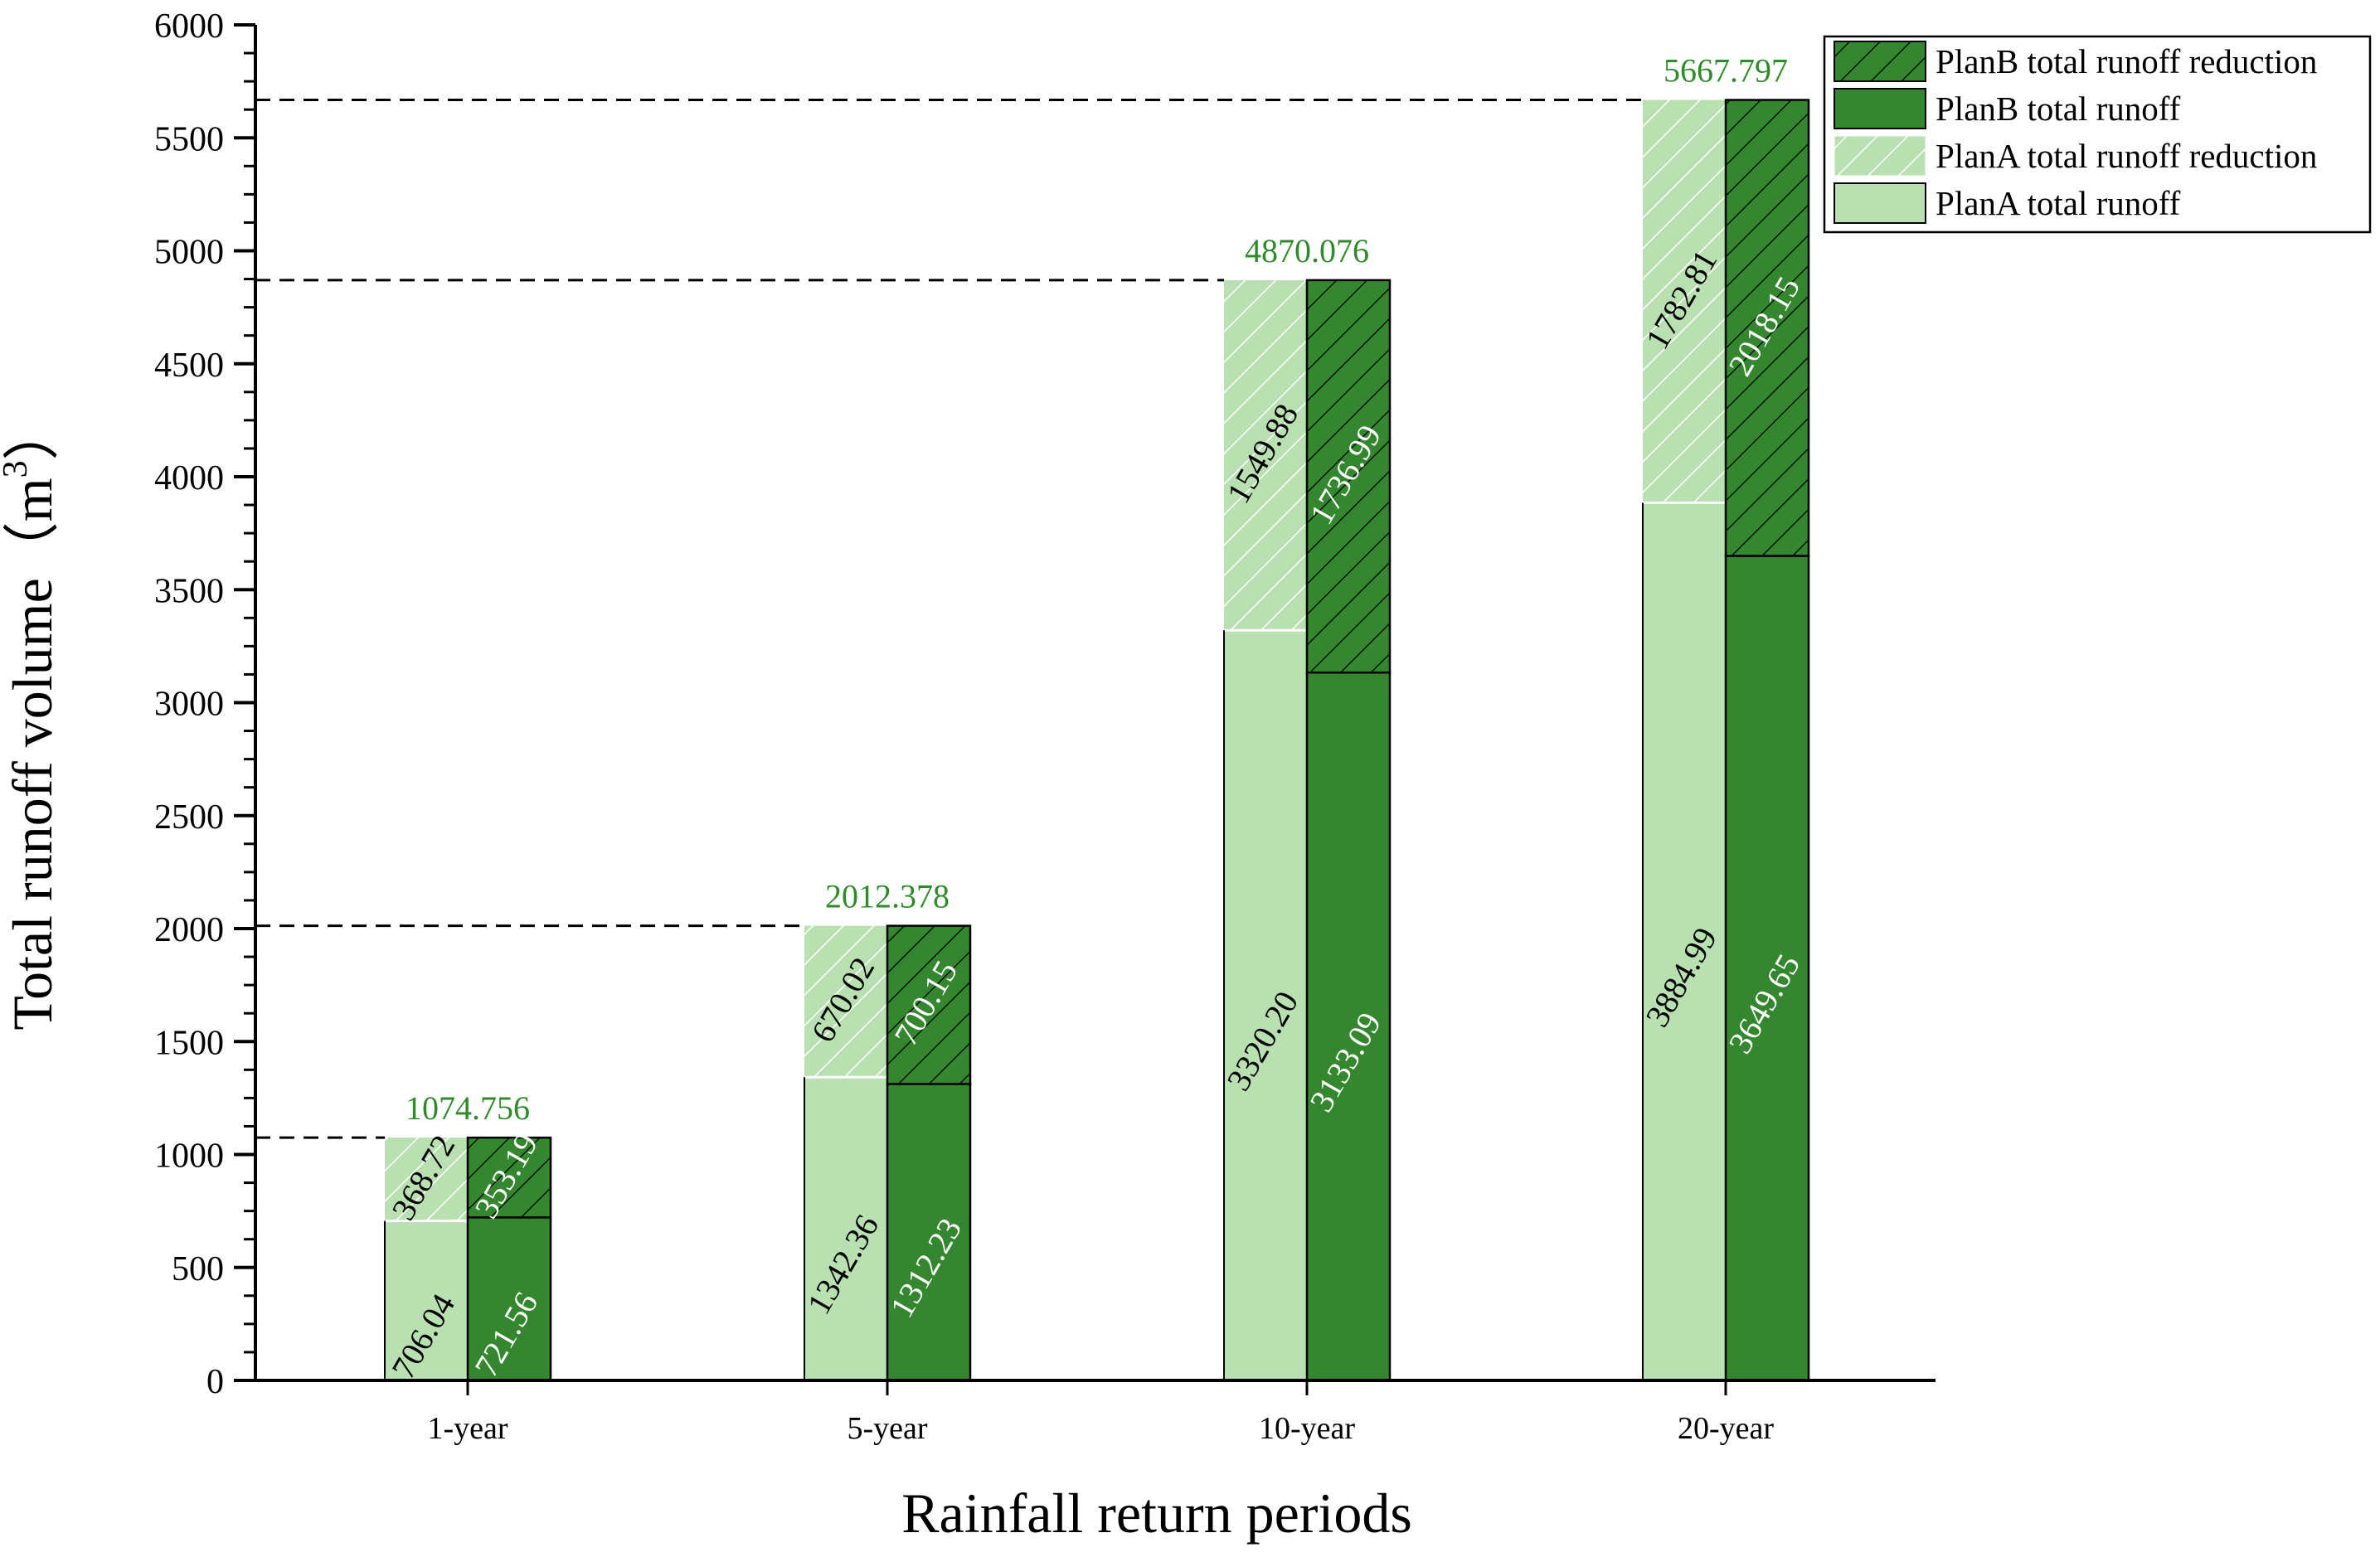 Image resolution: width=2380 pixels, height=1562 pixels. I want to click on x-tick-label: 5-year, so click(887, 1429).